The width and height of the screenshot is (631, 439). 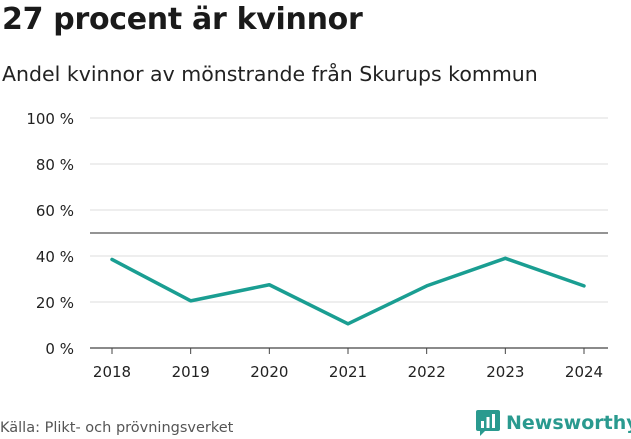 I want to click on source-note: Källa: Plikt- och prövningsverket, so click(x=117, y=428).